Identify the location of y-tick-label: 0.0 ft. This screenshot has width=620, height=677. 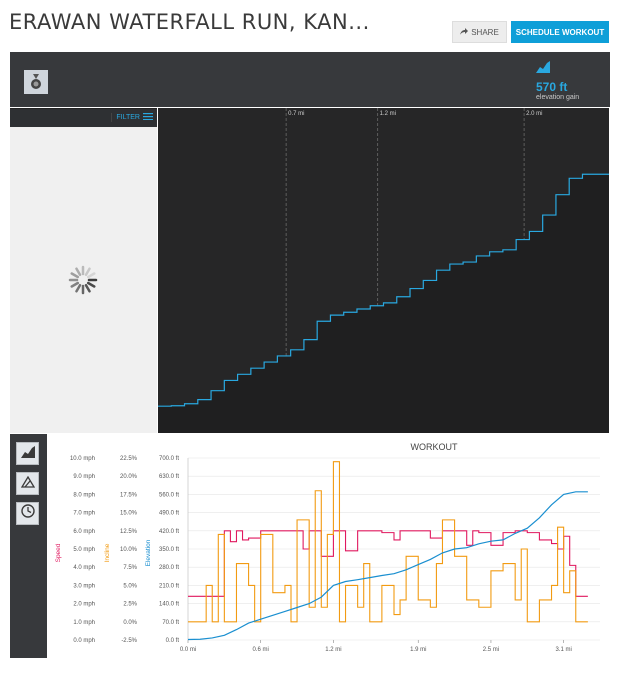
(173, 641).